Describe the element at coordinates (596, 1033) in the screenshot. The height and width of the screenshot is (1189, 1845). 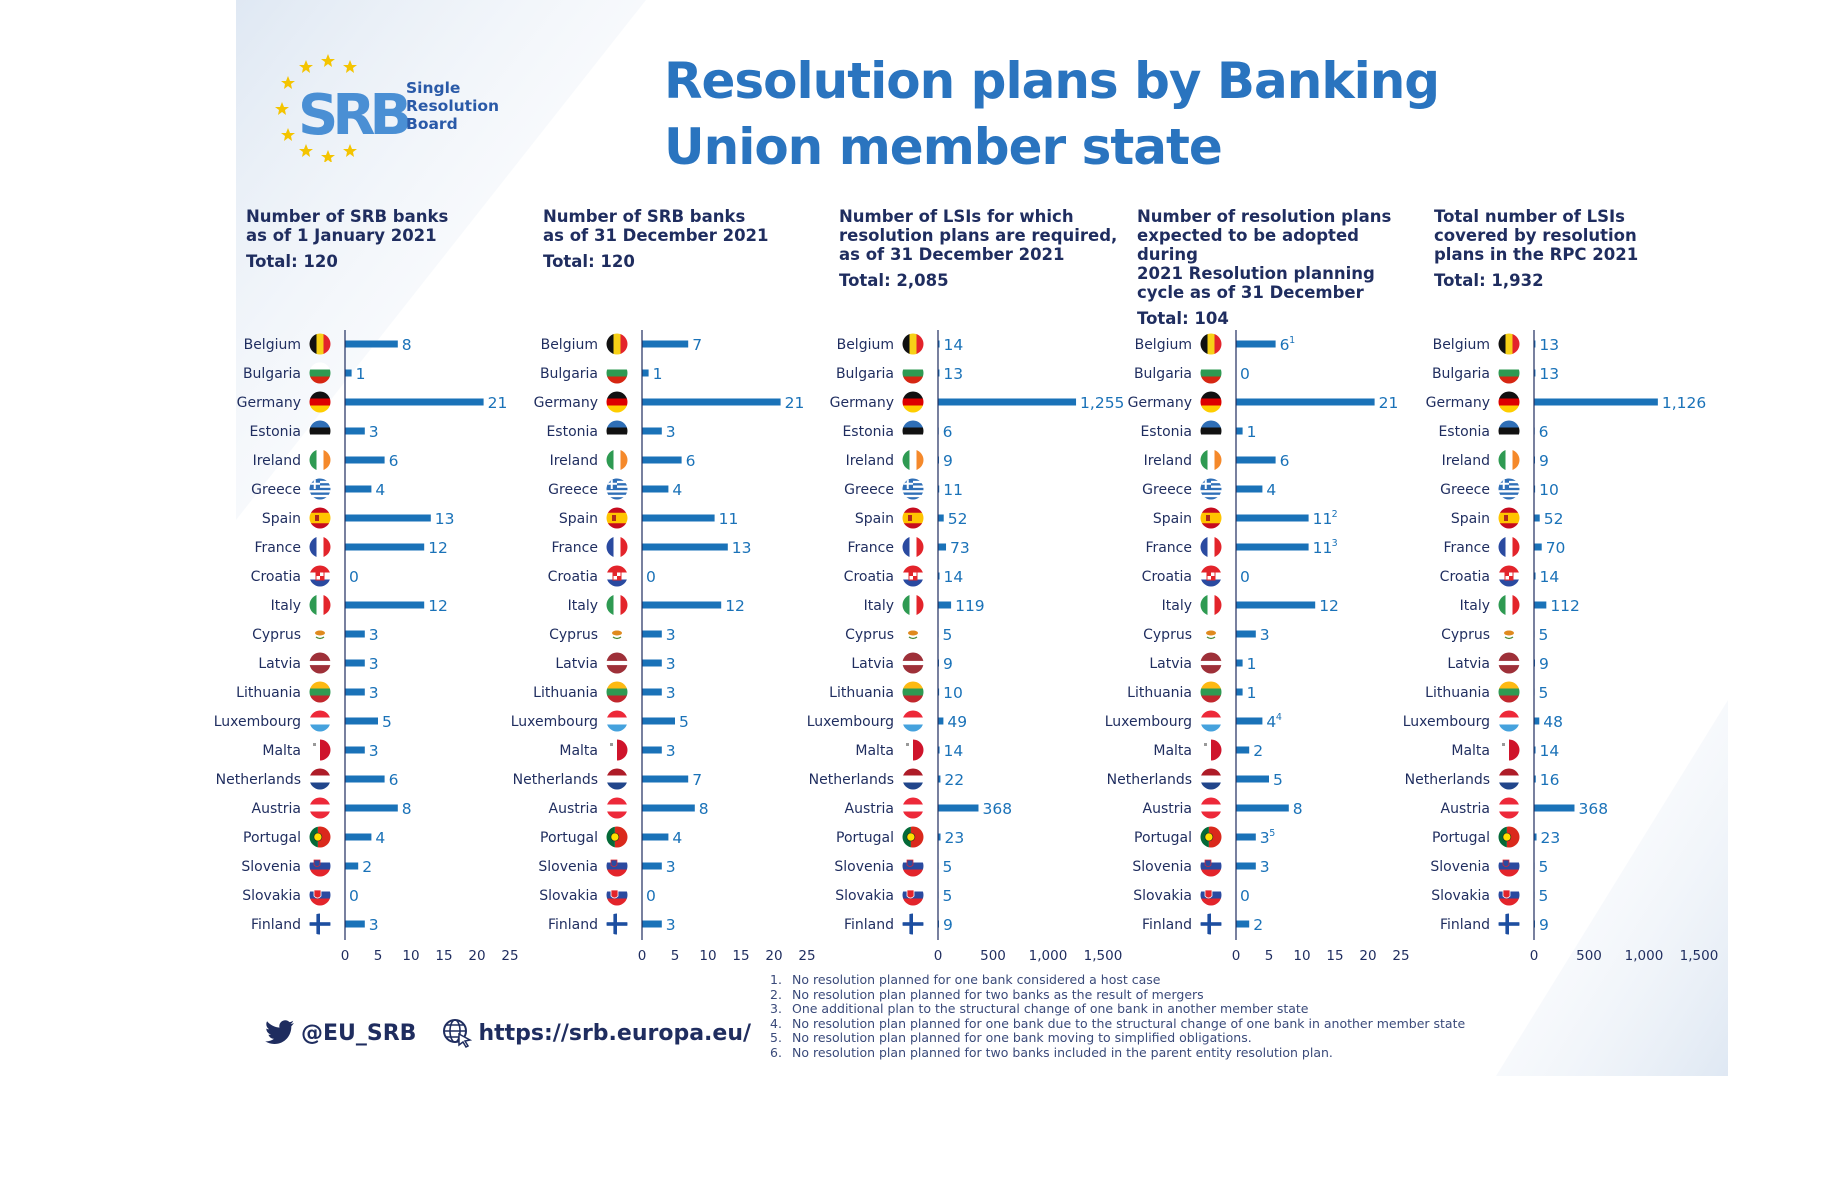
I see `website-link: https://srb.europa.eu/` at that location.